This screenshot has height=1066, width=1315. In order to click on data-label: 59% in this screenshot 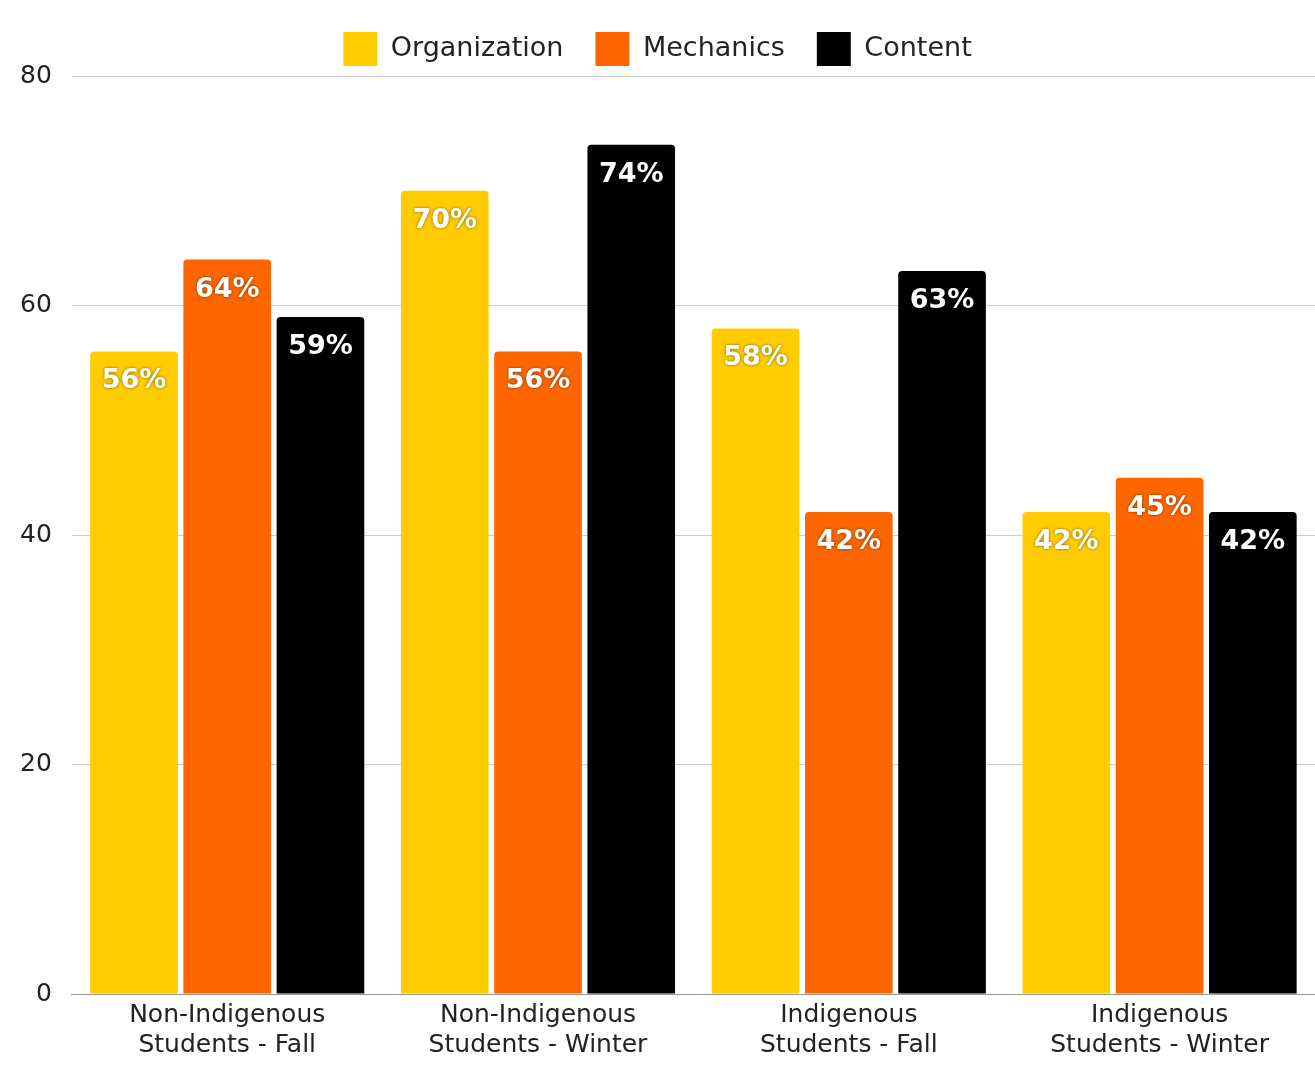, I will do `click(320, 344)`.